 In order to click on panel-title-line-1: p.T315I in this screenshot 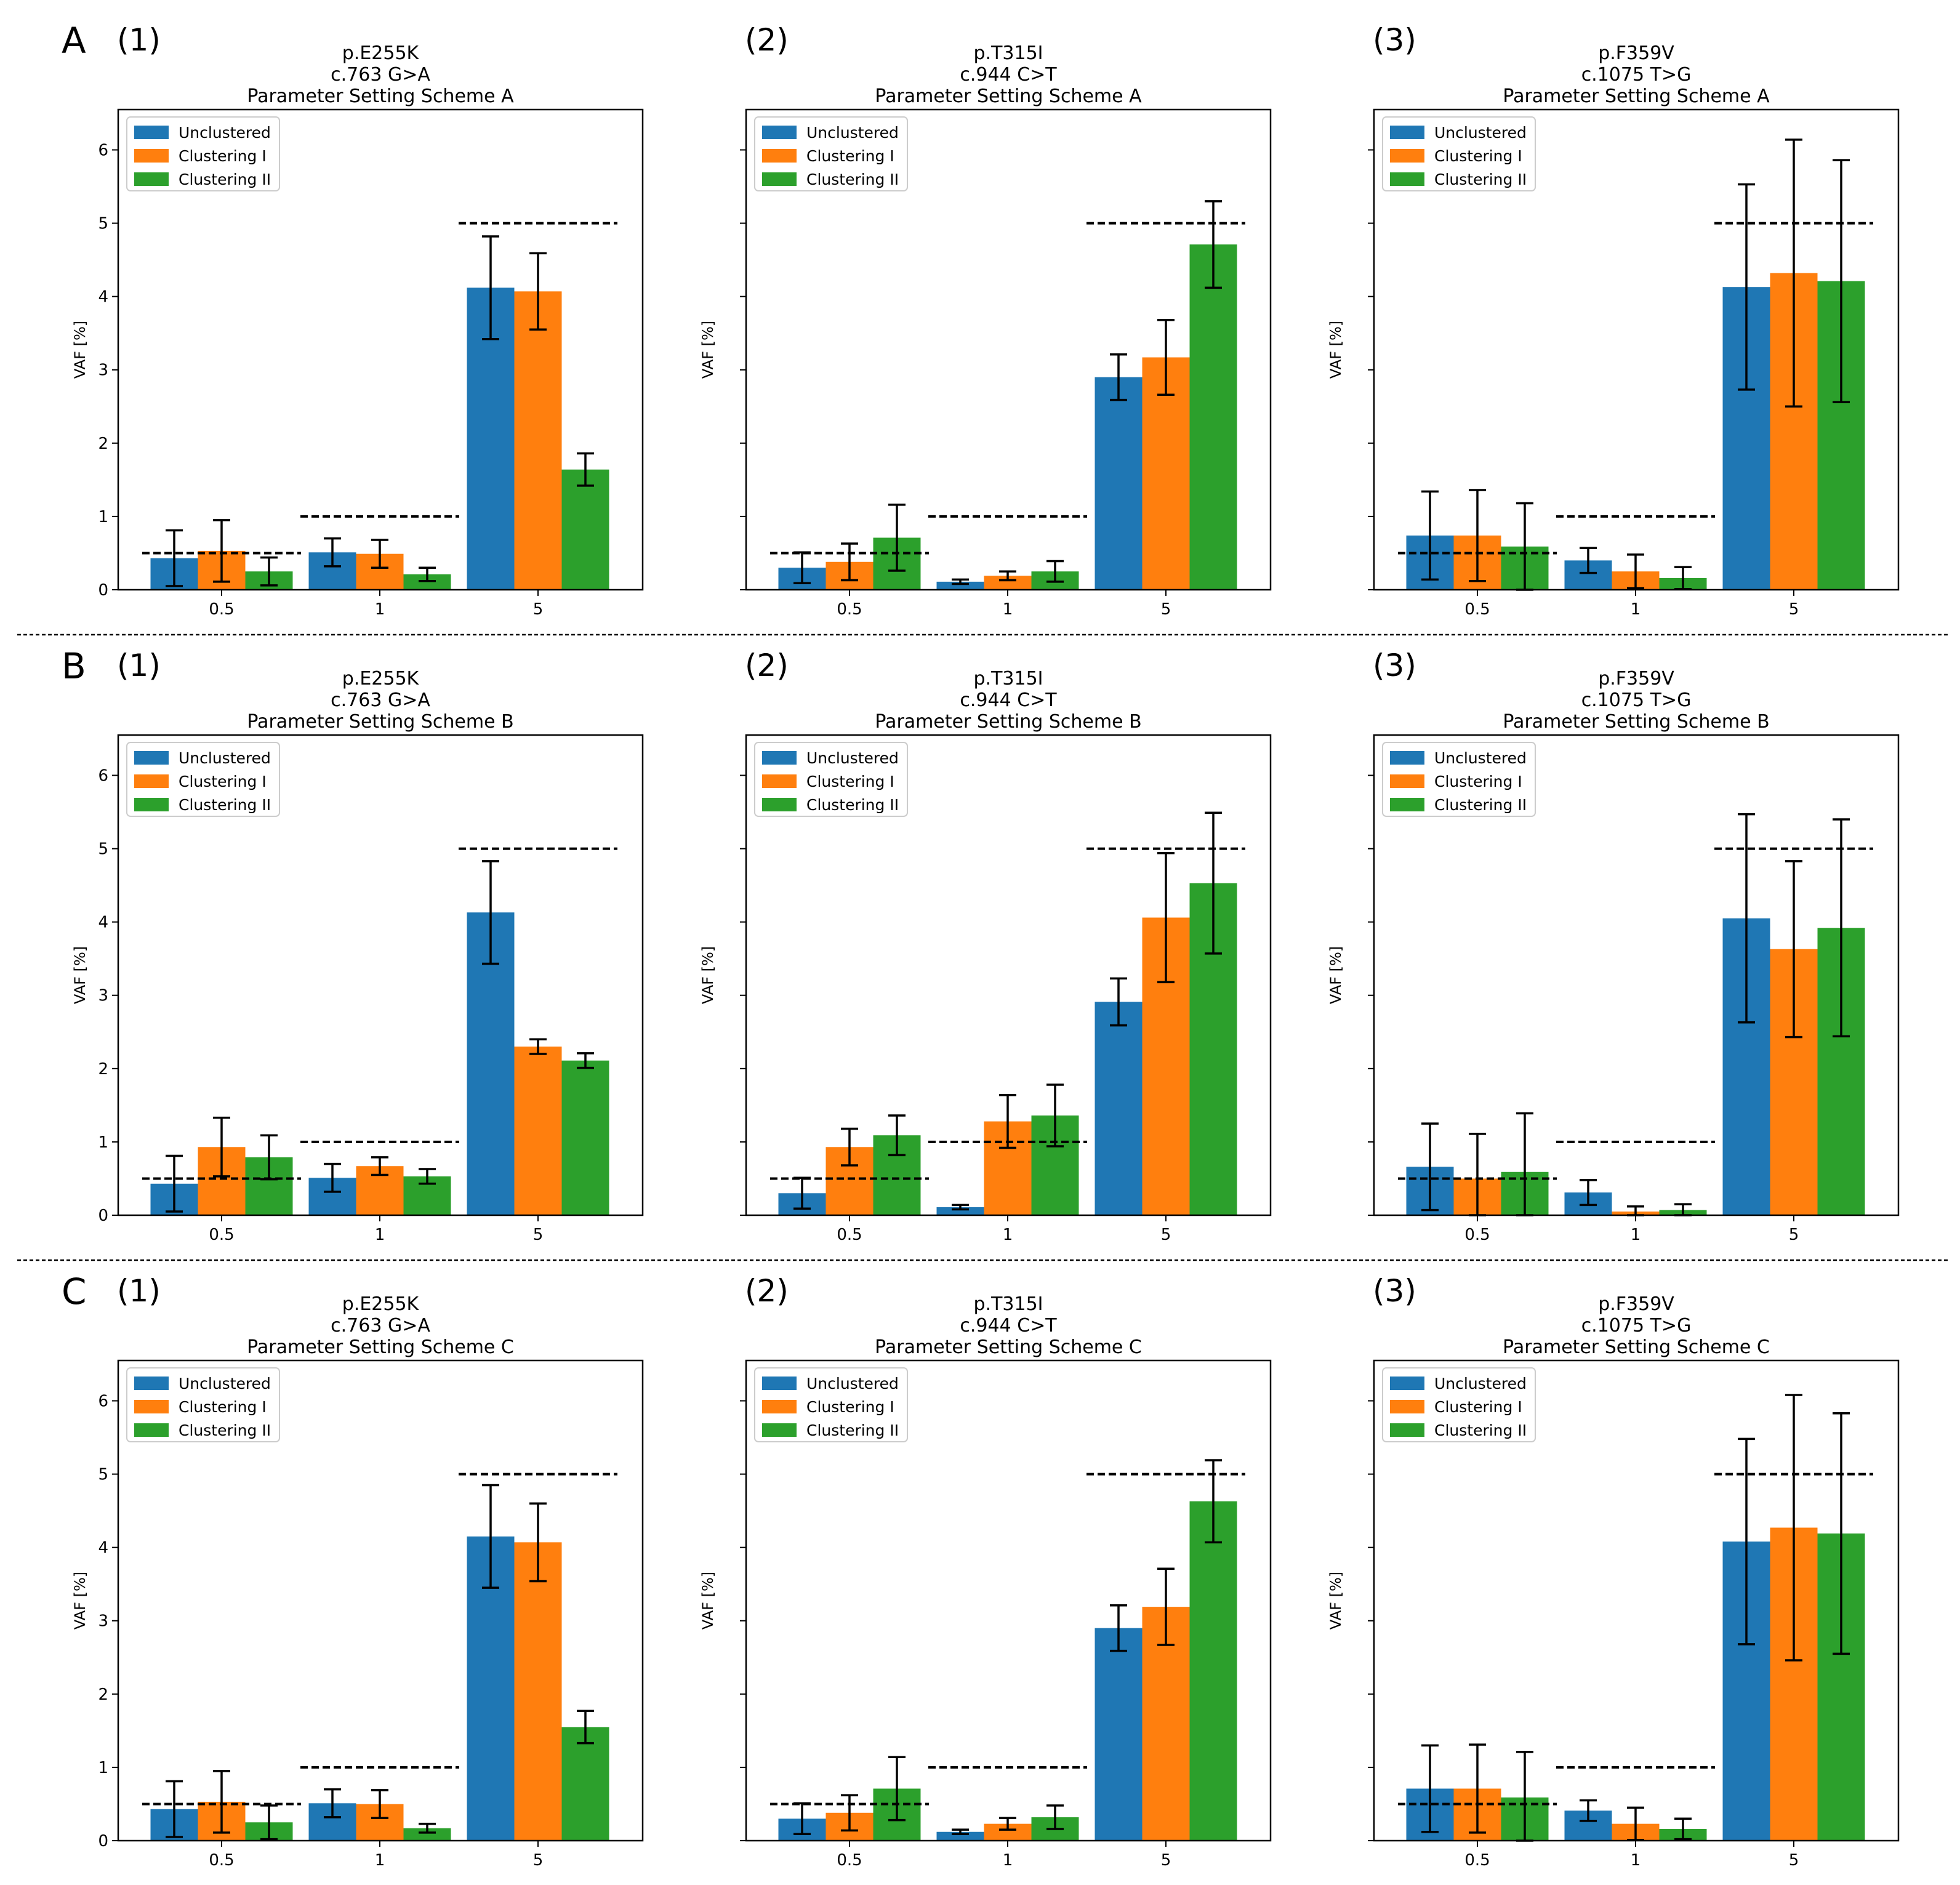, I will do `click(1008, 678)`.